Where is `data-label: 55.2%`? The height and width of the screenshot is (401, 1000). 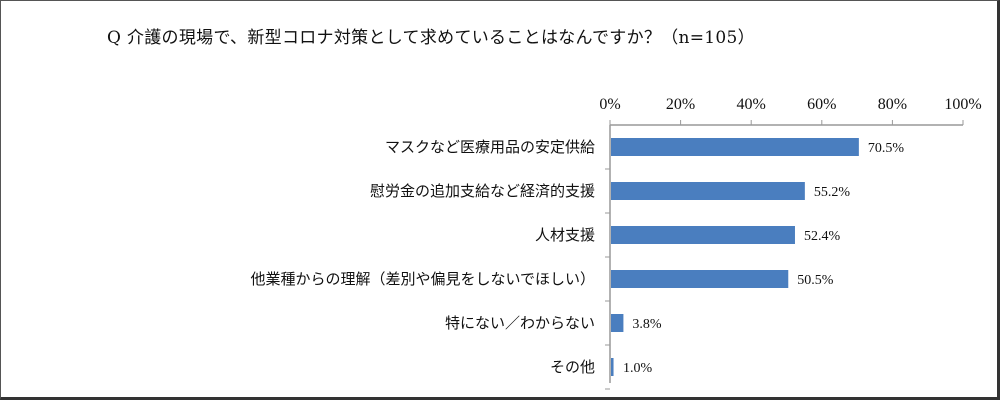 data-label: 55.2% is located at coordinates (832, 192).